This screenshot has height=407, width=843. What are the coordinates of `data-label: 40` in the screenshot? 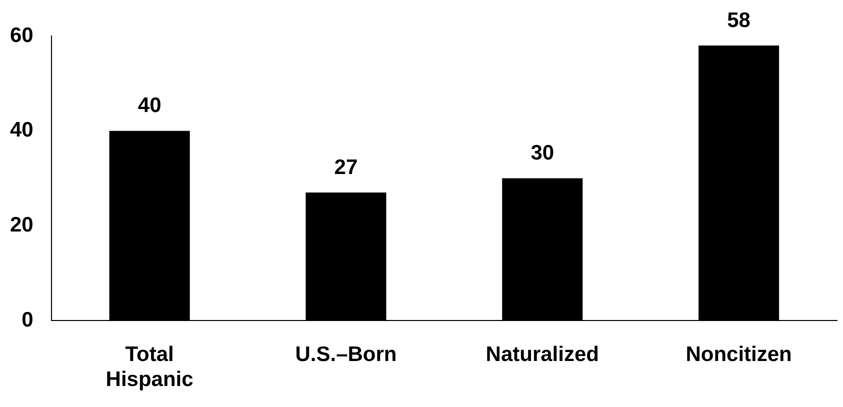 It's located at (150, 106).